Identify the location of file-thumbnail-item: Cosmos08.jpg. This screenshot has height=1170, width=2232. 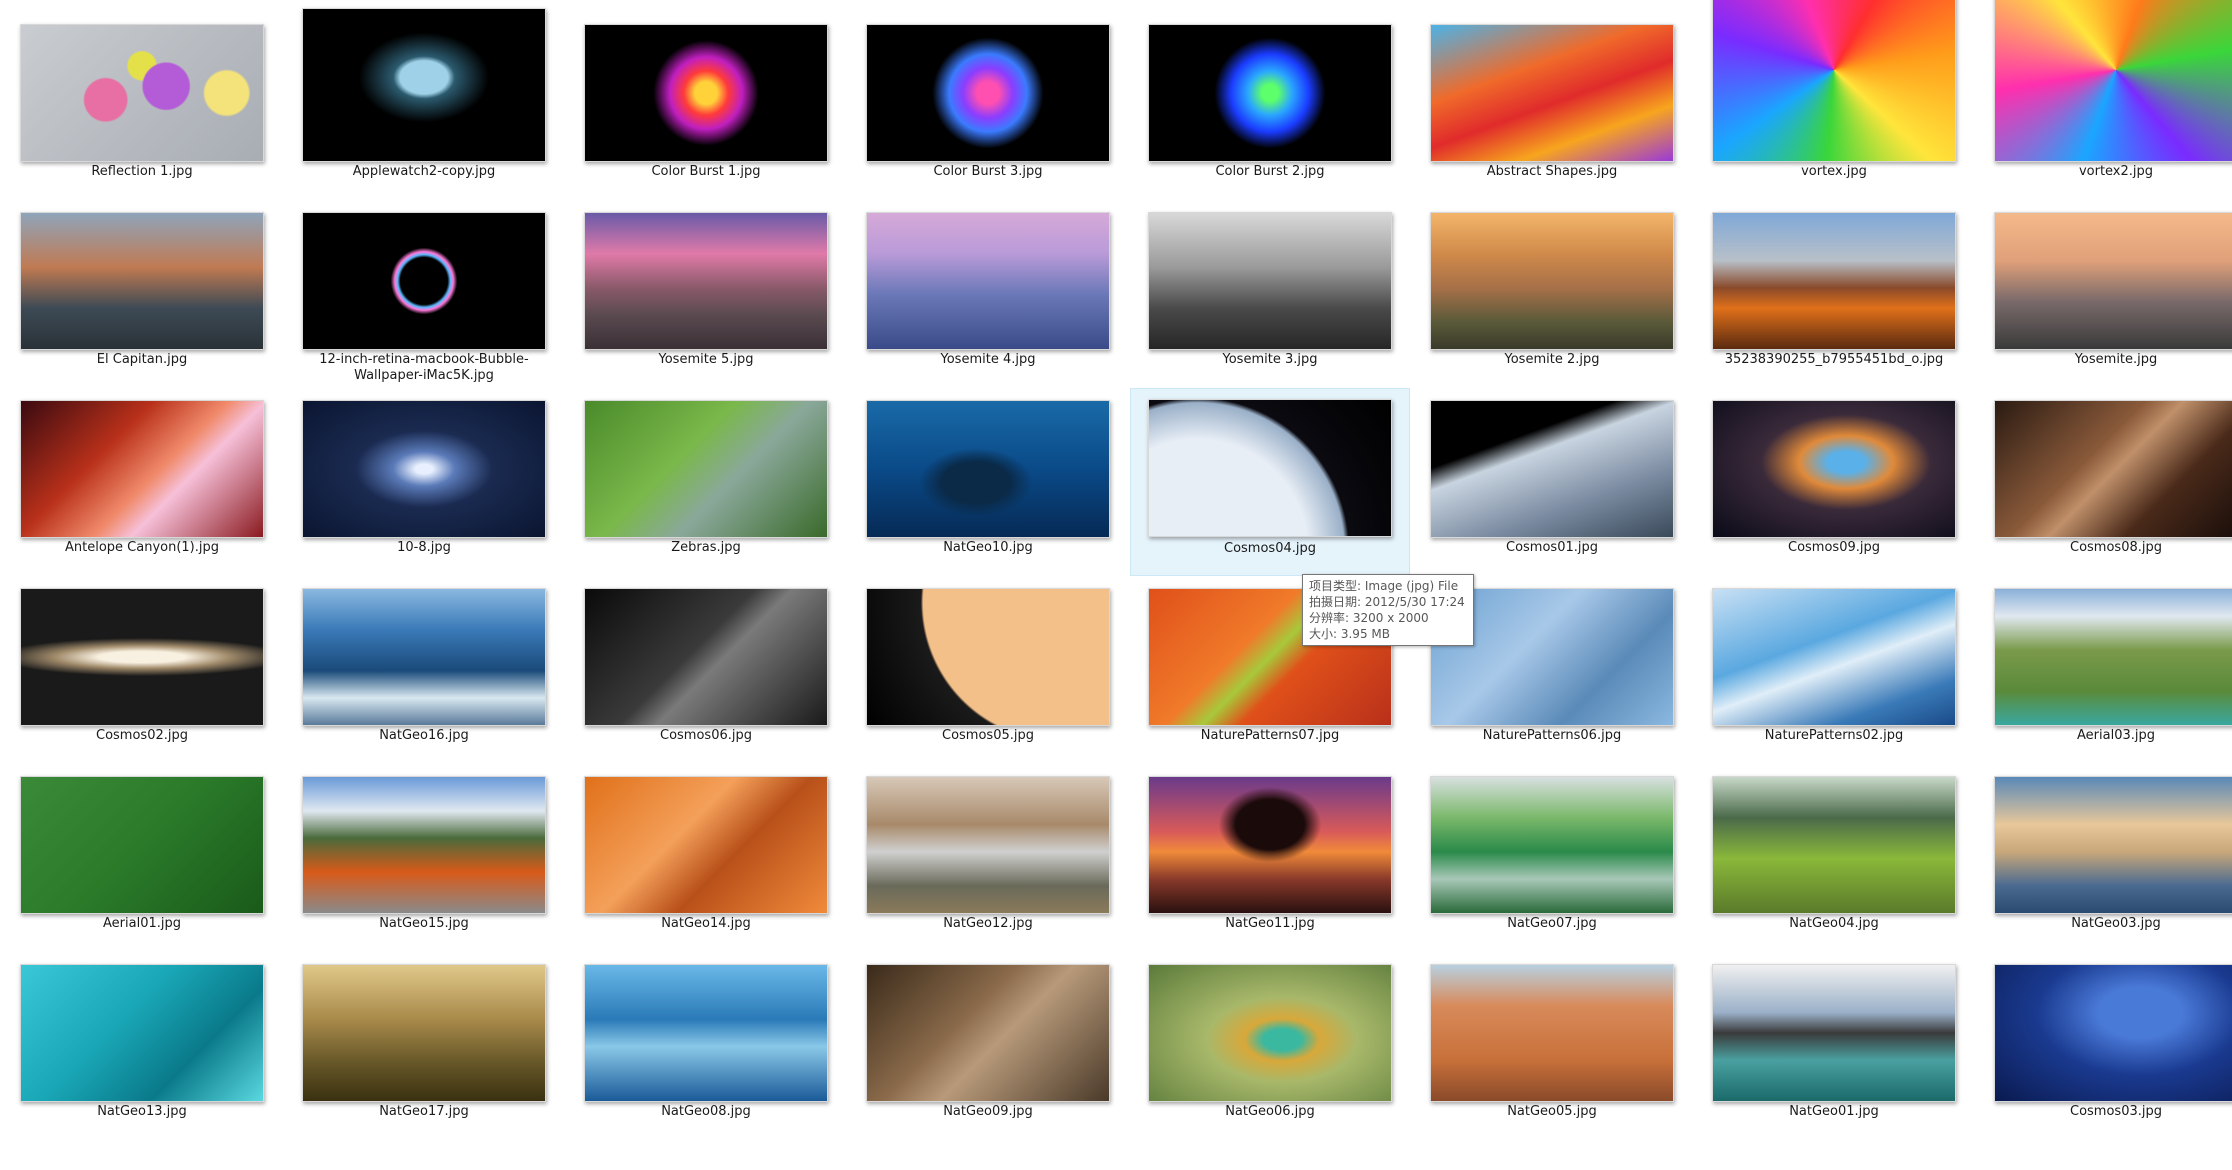
(2104, 482).